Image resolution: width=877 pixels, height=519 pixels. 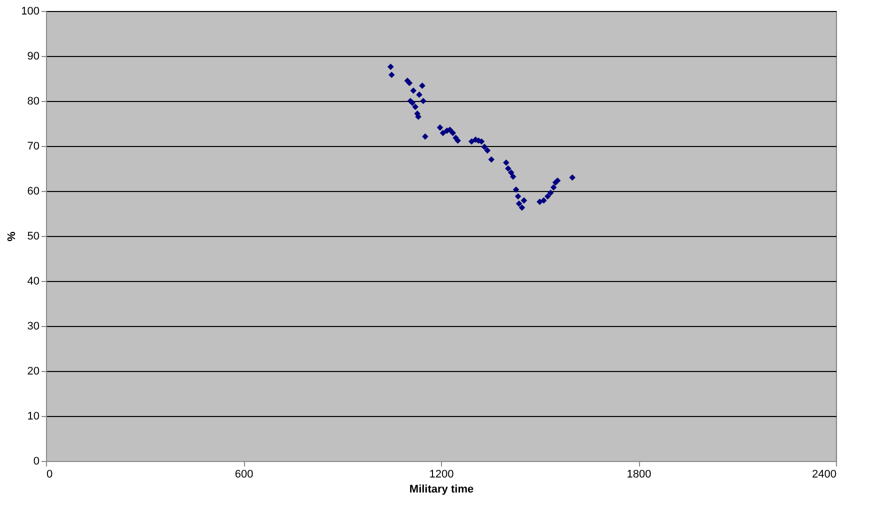 What do you see at coordinates (441, 474) in the screenshot?
I see `x-tick-label: 1200` at bounding box center [441, 474].